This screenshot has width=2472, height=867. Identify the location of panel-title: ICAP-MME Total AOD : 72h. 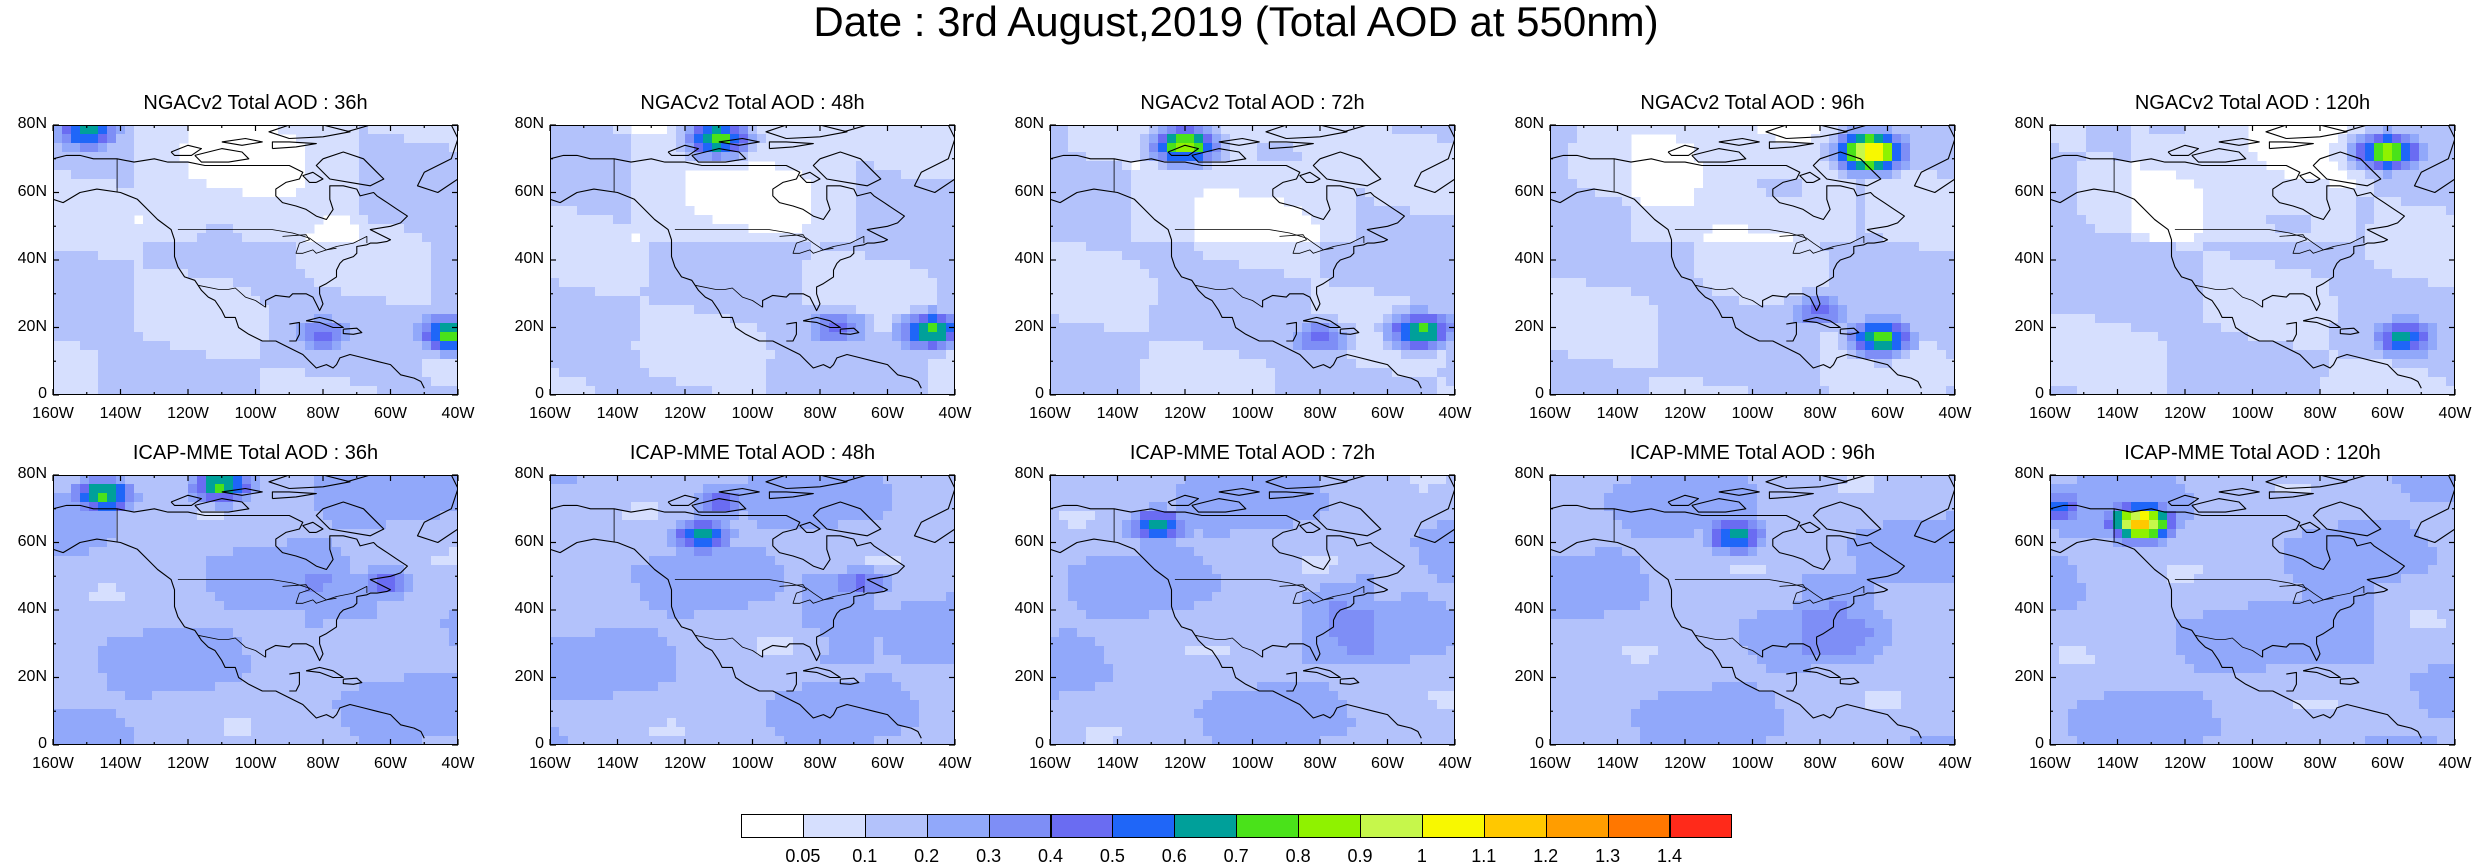
(1252, 453).